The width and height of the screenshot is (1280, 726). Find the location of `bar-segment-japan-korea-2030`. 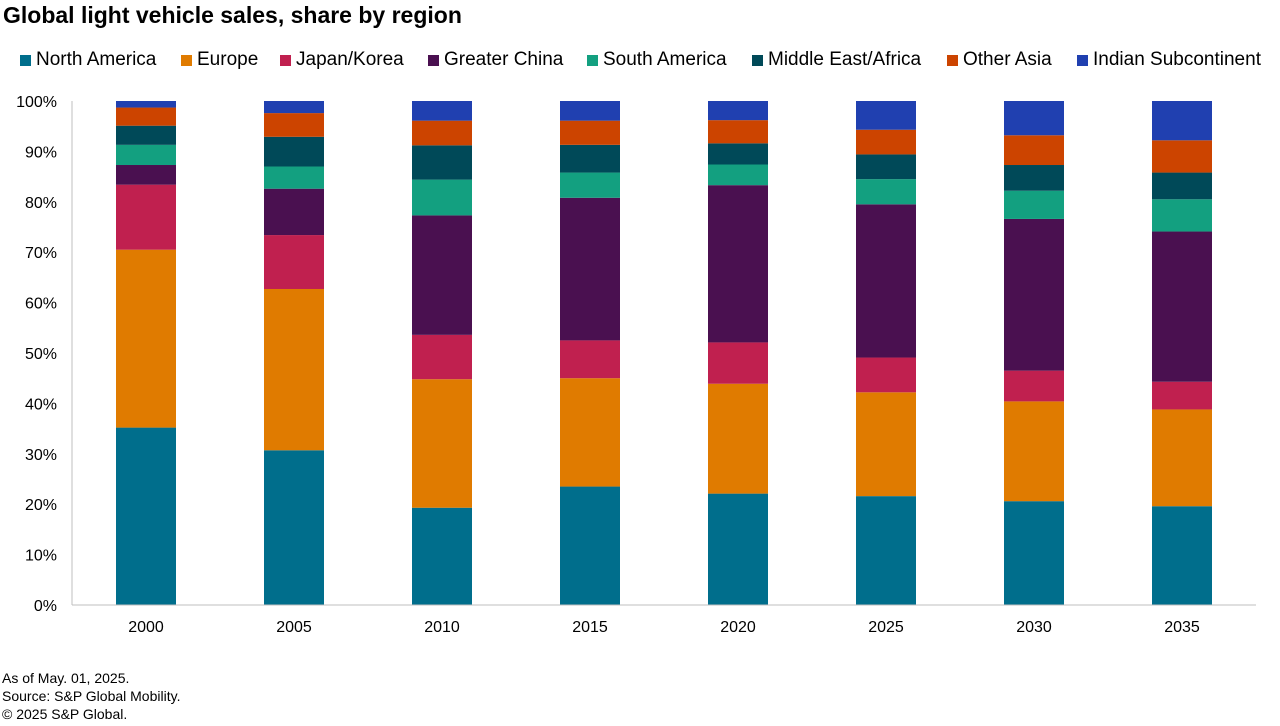

bar-segment-japan-korea-2030 is located at coordinates (1034, 386).